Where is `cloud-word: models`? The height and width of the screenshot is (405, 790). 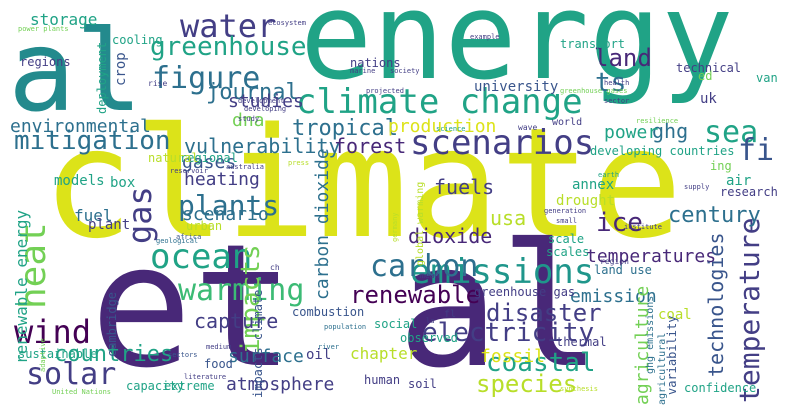
cloud-word: models is located at coordinates (79, 181).